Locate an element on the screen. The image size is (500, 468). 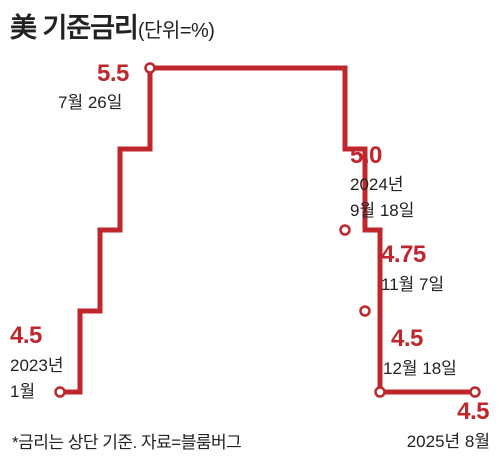
chart-title-unit: (단위=%) is located at coordinates (176, 31).